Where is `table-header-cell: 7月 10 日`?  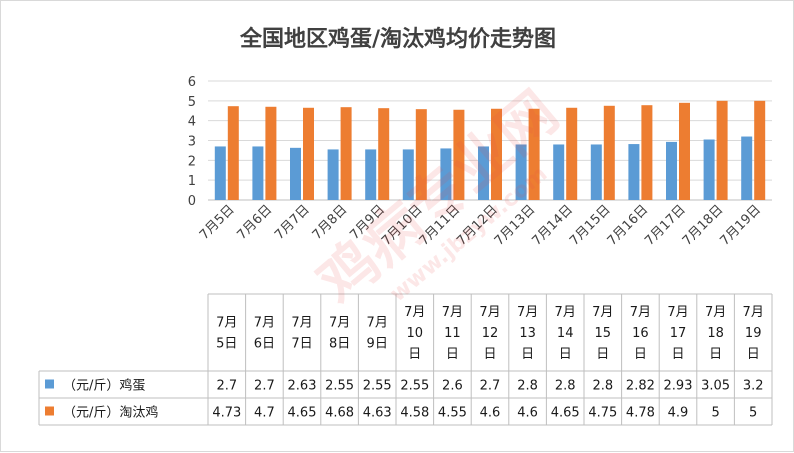 table-header-cell: 7月 10 日 is located at coordinates (414, 333).